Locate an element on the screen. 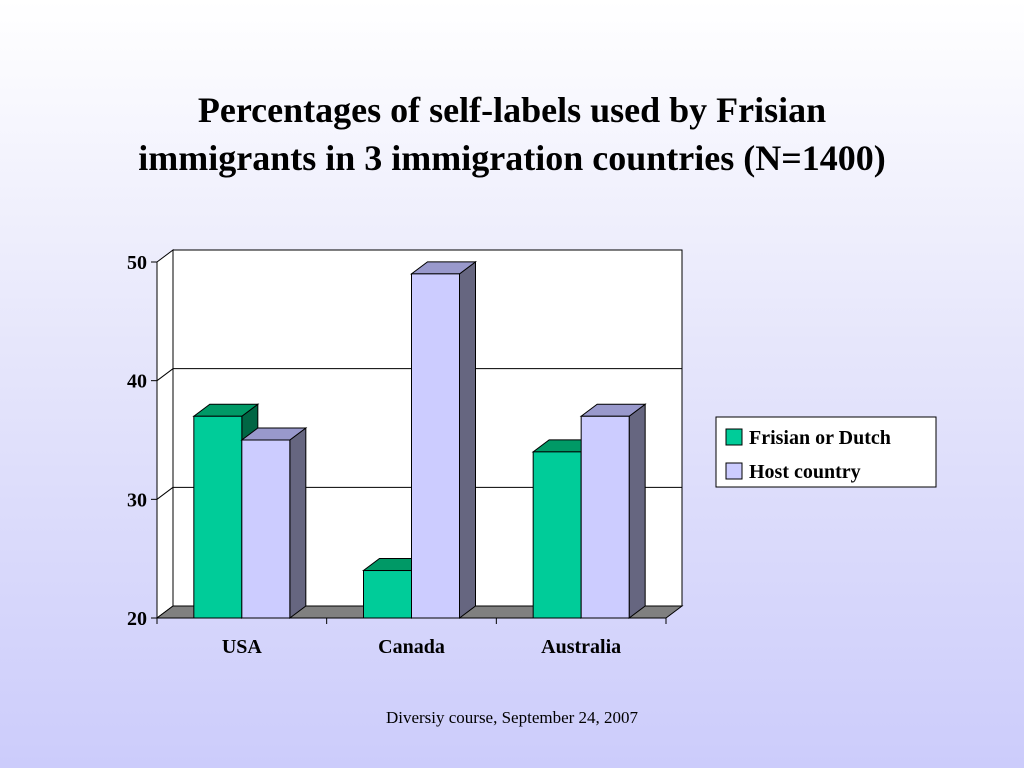  y-tick-label: 30 is located at coordinates (137, 500).